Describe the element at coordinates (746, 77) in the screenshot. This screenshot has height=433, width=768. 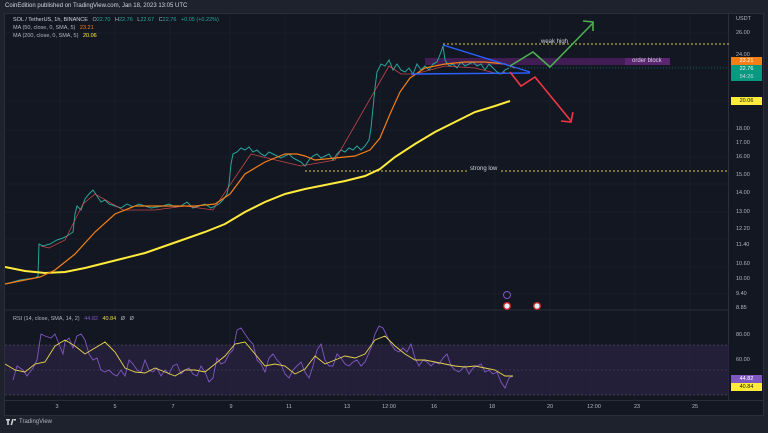
I see `countdown-tag: 54:26` at that location.